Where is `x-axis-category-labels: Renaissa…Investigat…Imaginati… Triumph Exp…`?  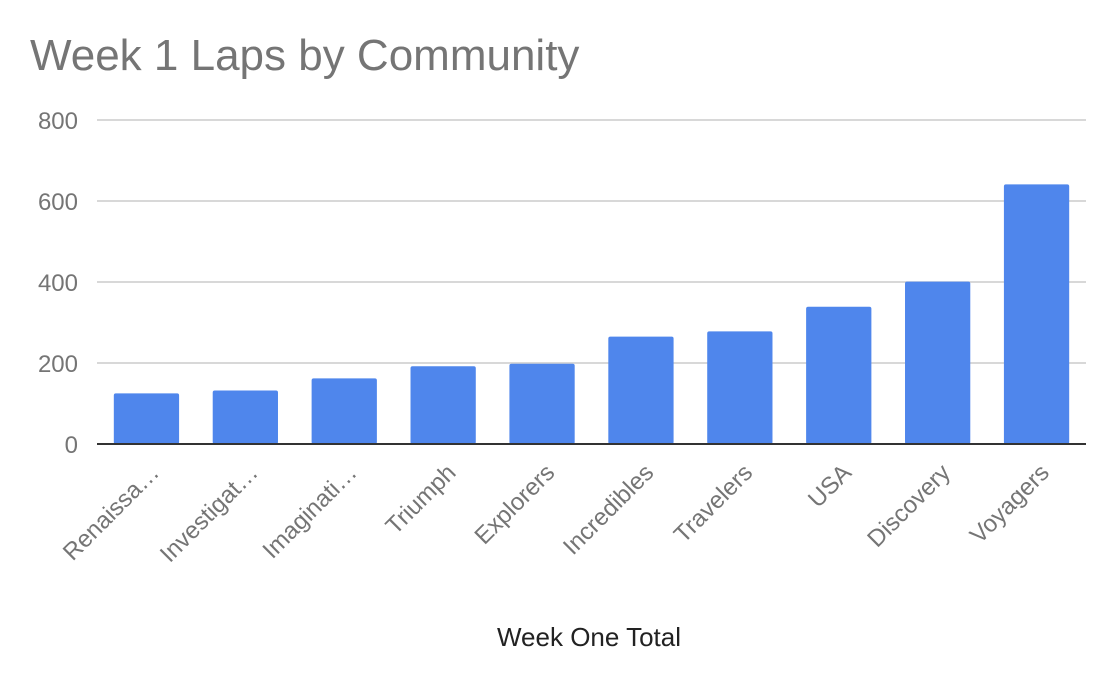 x-axis-category-labels: Renaissa…Investigat…Imaginati… Triumph Exp… is located at coordinates (556, 513).